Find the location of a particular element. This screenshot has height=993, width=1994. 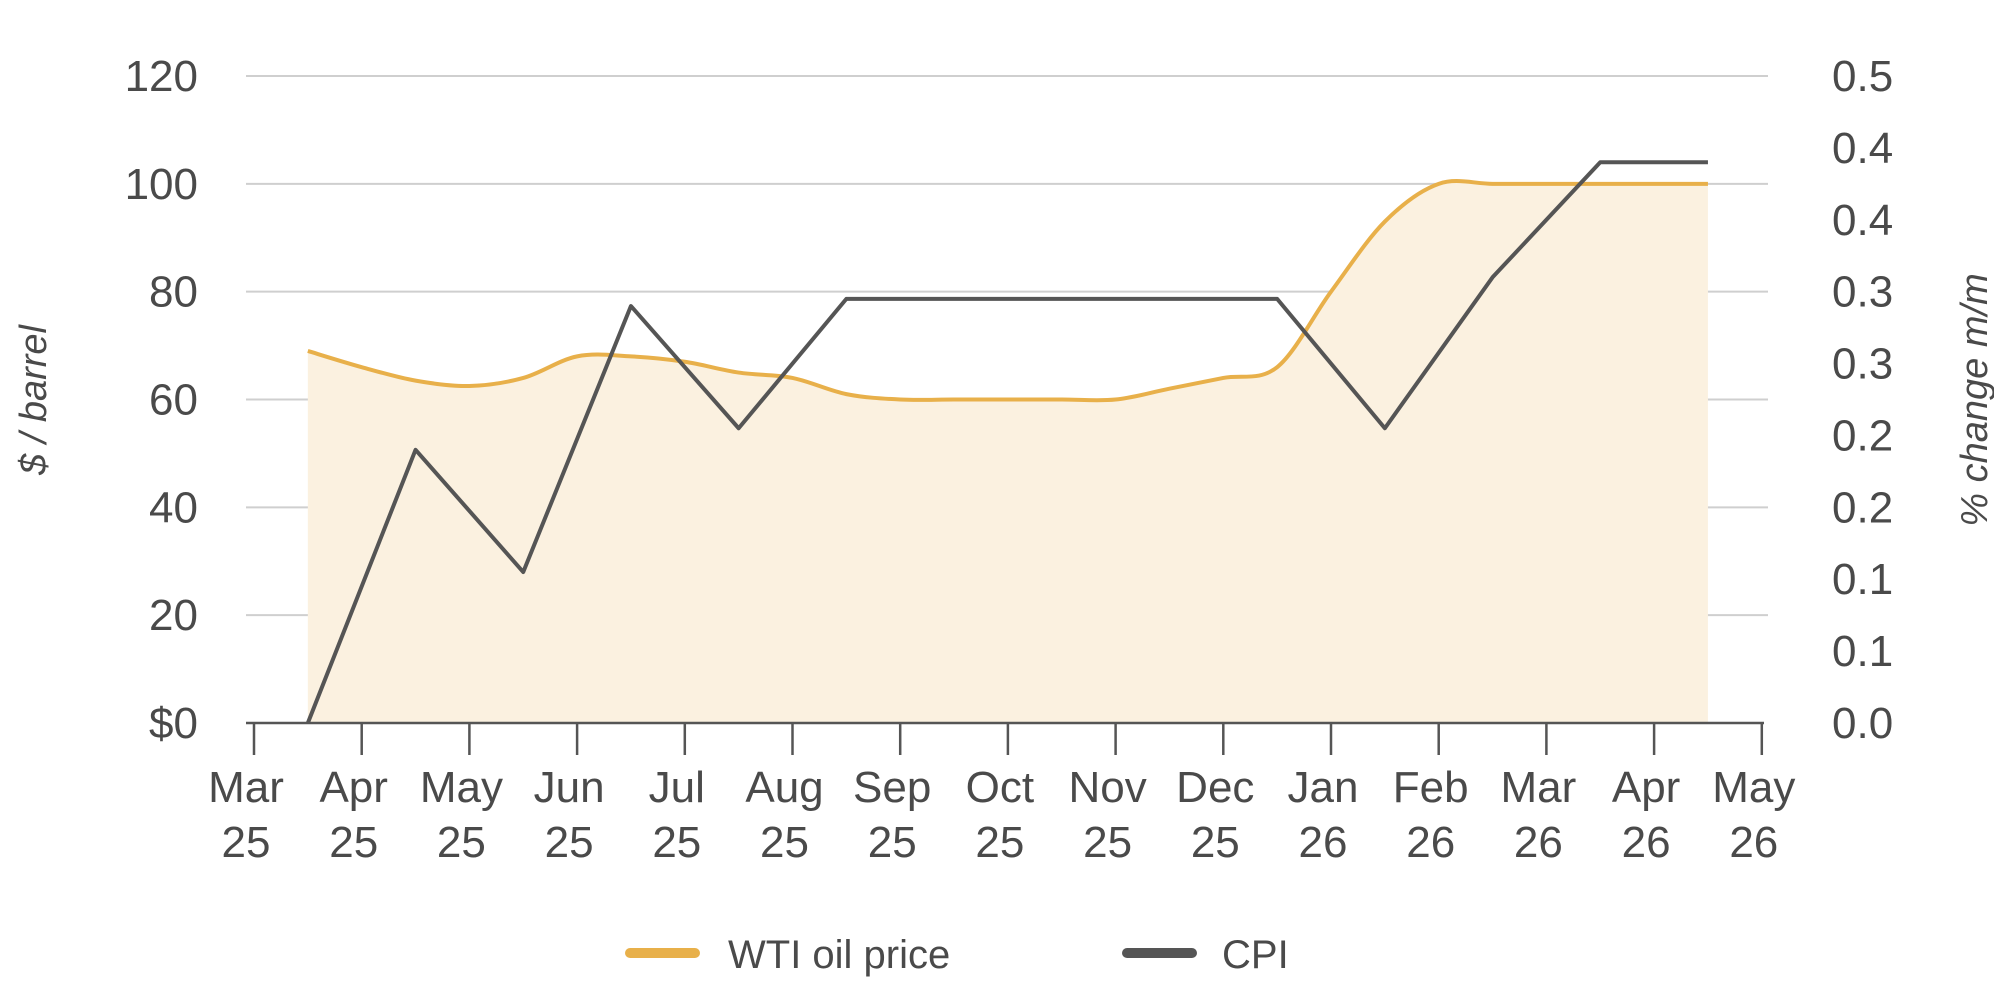

left-axis-title: $ / barrel is located at coordinates (34, 399).